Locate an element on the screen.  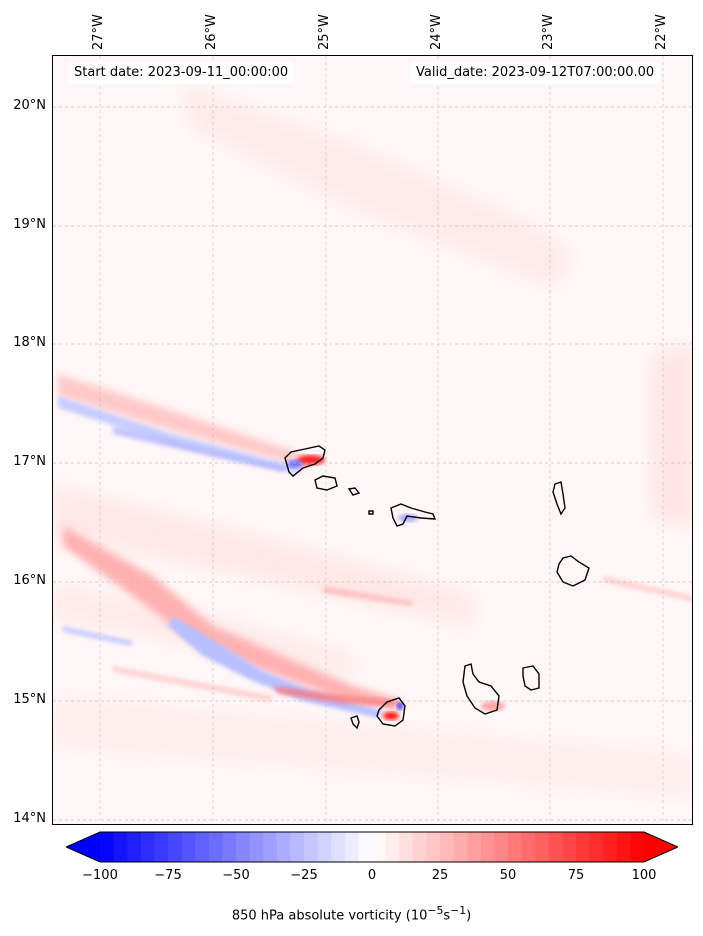
colorbar-tick-label: −100 is located at coordinates (100, 875).